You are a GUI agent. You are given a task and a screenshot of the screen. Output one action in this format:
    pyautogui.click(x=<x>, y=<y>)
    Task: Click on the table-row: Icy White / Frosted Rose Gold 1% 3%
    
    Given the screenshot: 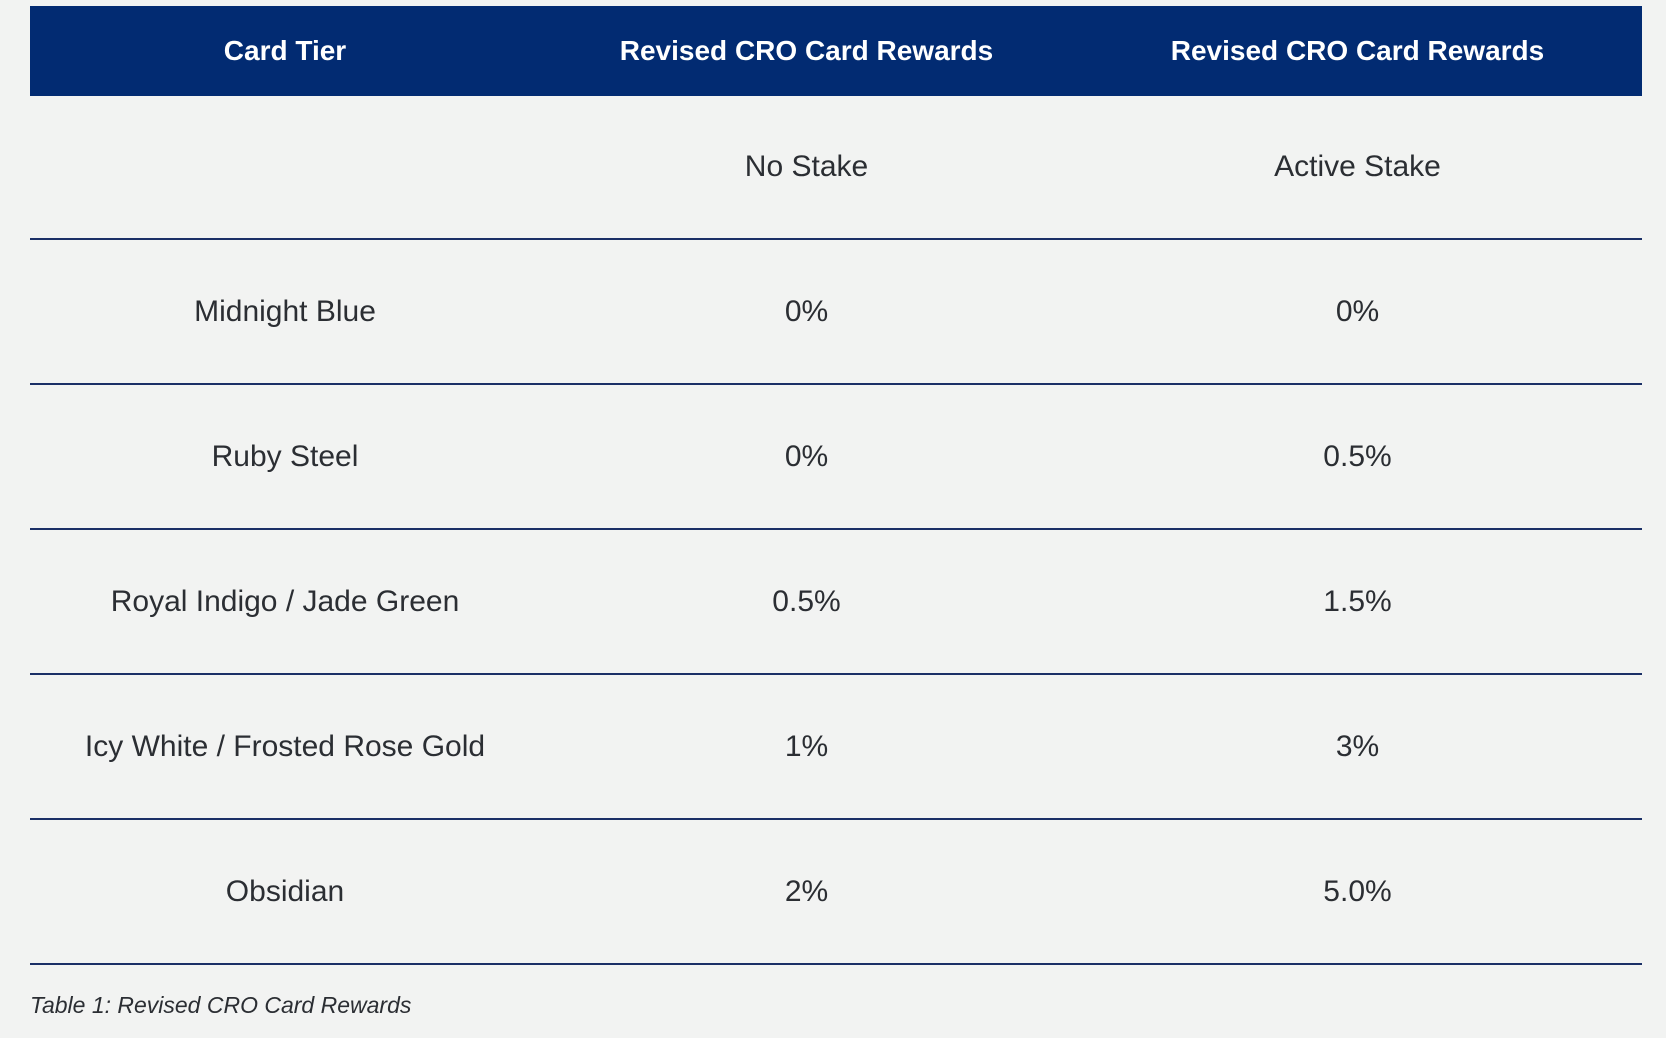 What is the action you would take?
    pyautogui.click(x=836, y=747)
    